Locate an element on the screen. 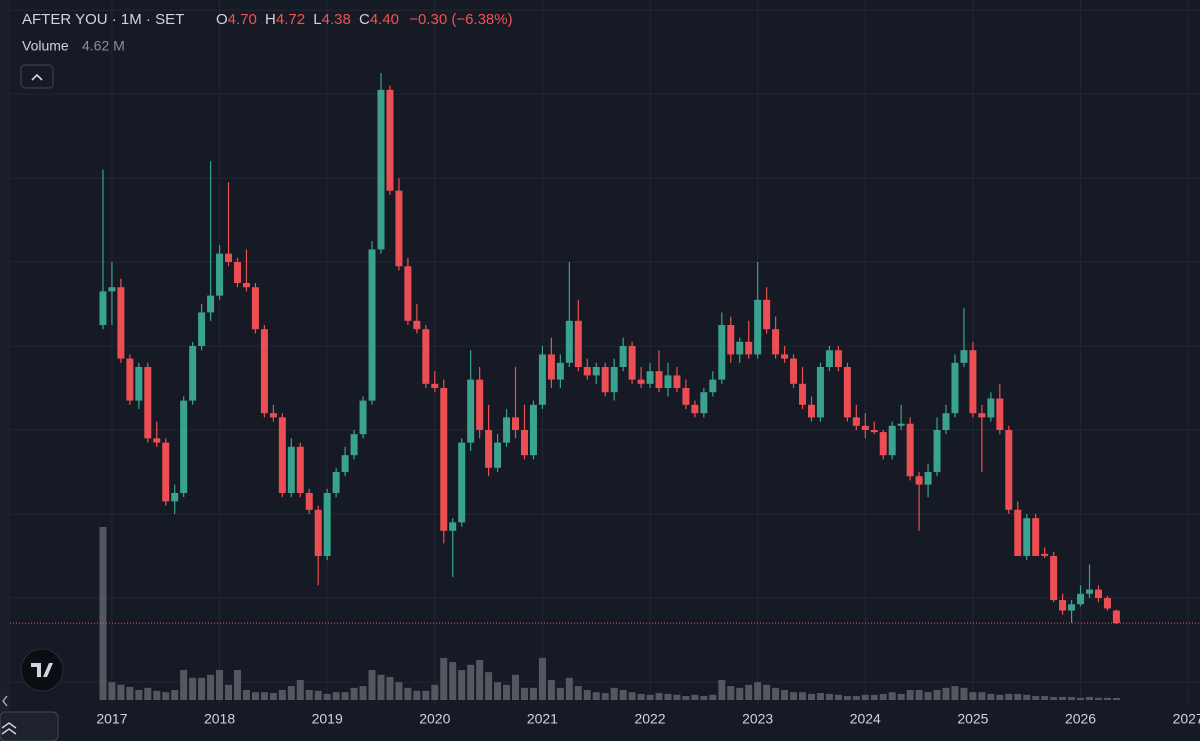 The width and height of the screenshot is (1200, 741). x-tick-label: 2027 is located at coordinates (1186, 719).